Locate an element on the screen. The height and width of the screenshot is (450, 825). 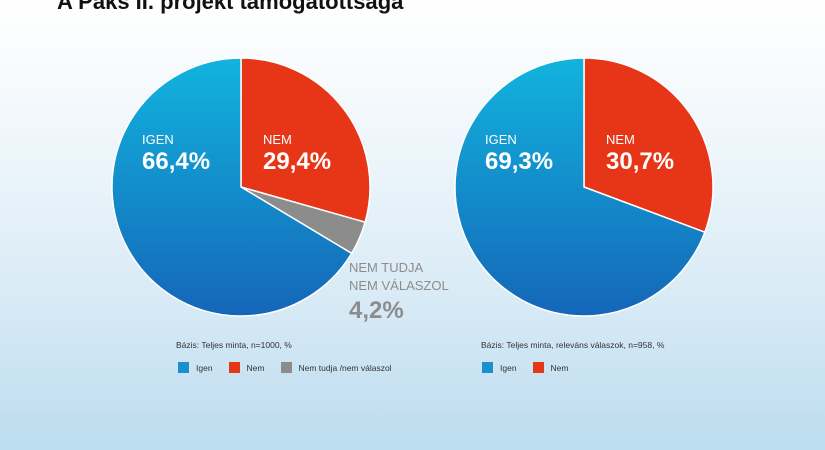
slice-value-nem: 29,4% is located at coordinates (297, 161).